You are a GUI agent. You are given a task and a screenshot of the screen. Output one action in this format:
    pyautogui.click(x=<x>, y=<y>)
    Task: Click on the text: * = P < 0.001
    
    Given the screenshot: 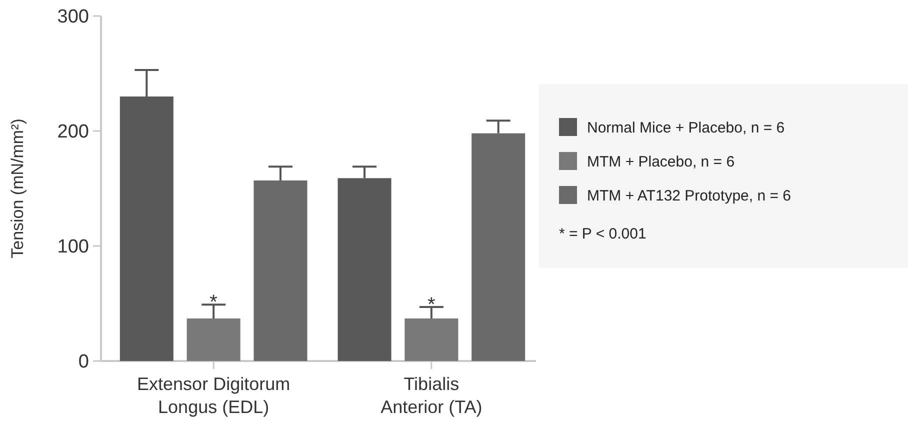 What is the action you would take?
    pyautogui.click(x=602, y=233)
    